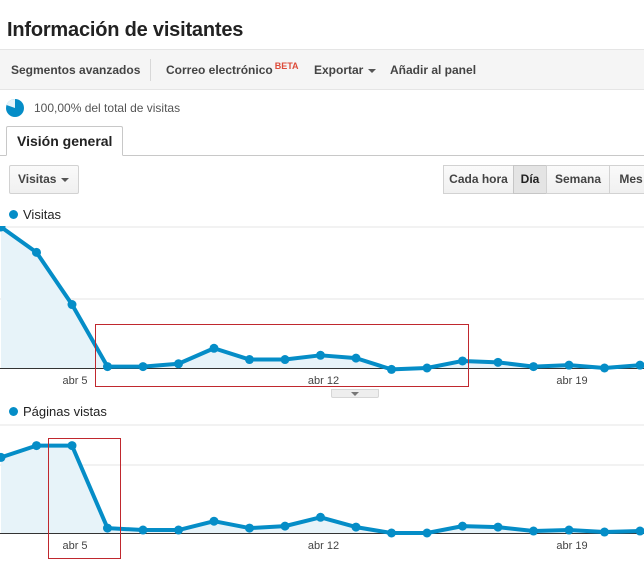 The image size is (644, 565). Describe the element at coordinates (76, 70) in the screenshot. I see `advanced-segments-button: Segmentos avanzados` at that location.